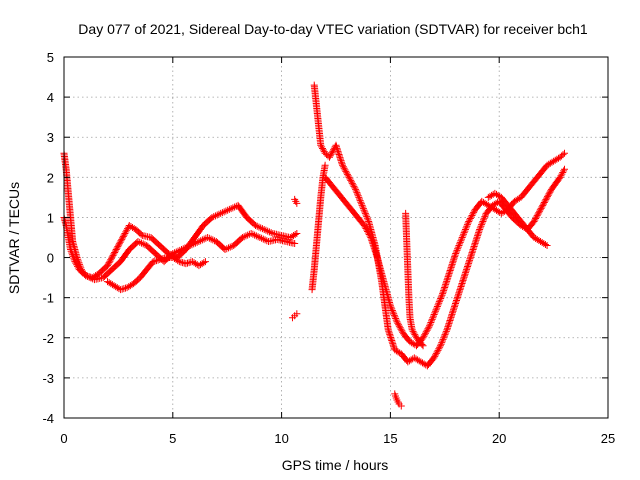 The image size is (640, 480). I want to click on series-track_c, so click(156, 274).